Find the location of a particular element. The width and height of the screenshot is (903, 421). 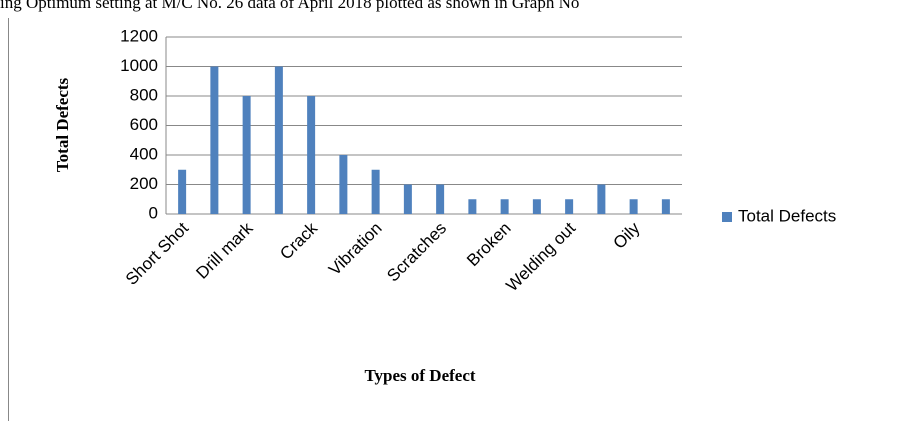

legend-label: Total Defects is located at coordinates (787, 215).